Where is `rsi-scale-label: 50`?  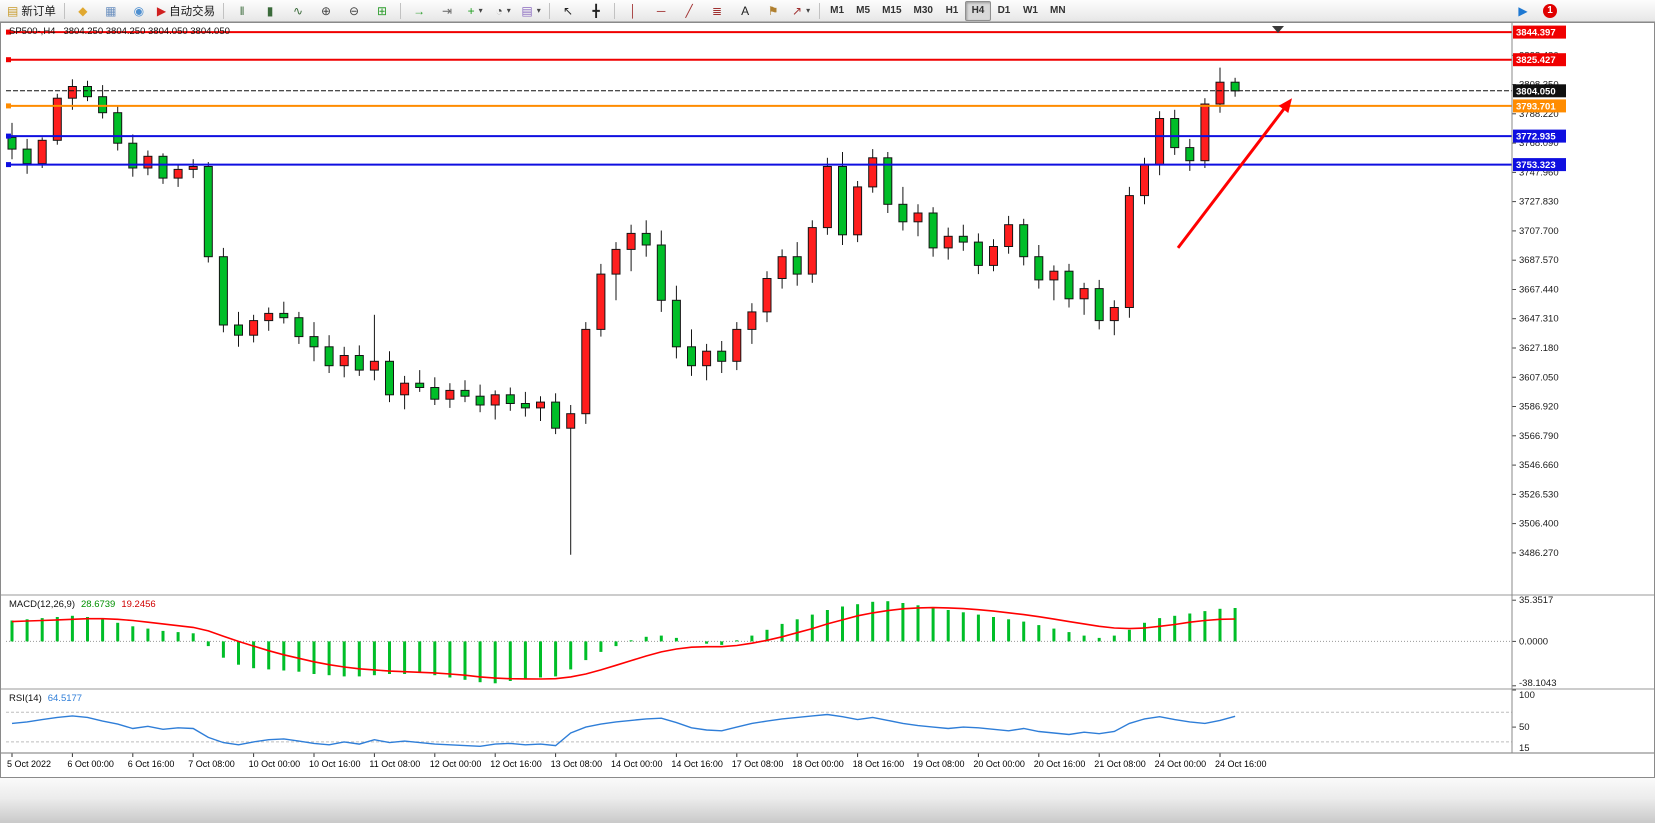
rsi-scale-label: 50 is located at coordinates (1524, 727).